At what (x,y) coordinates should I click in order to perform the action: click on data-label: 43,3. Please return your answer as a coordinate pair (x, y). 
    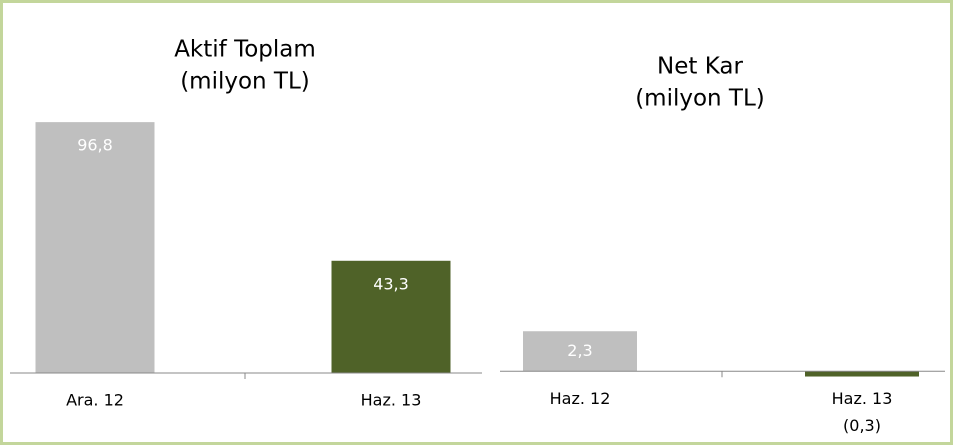
    Looking at the image, I should click on (391, 283).